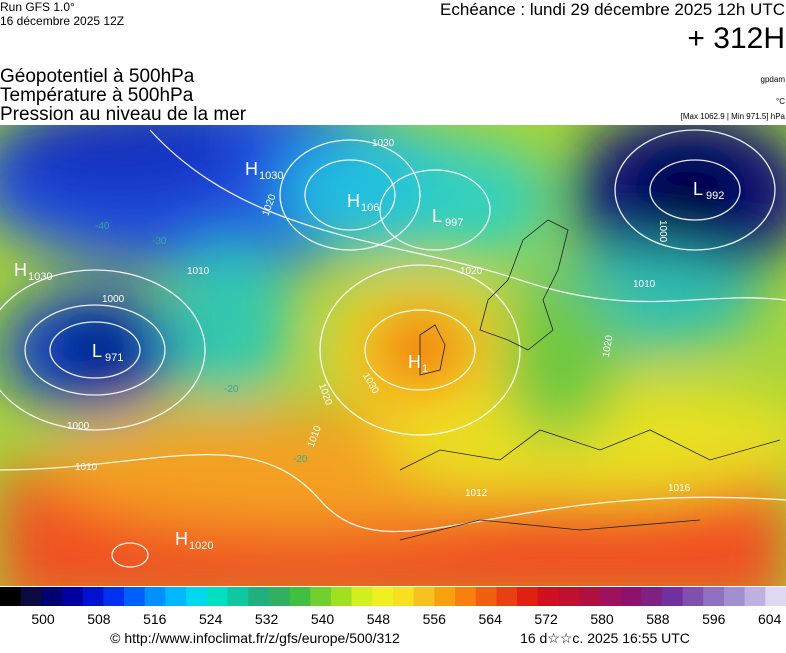 Image resolution: width=786 pixels, height=653 pixels. I want to click on field-name: Pression au niveau de la mer, so click(123, 114).